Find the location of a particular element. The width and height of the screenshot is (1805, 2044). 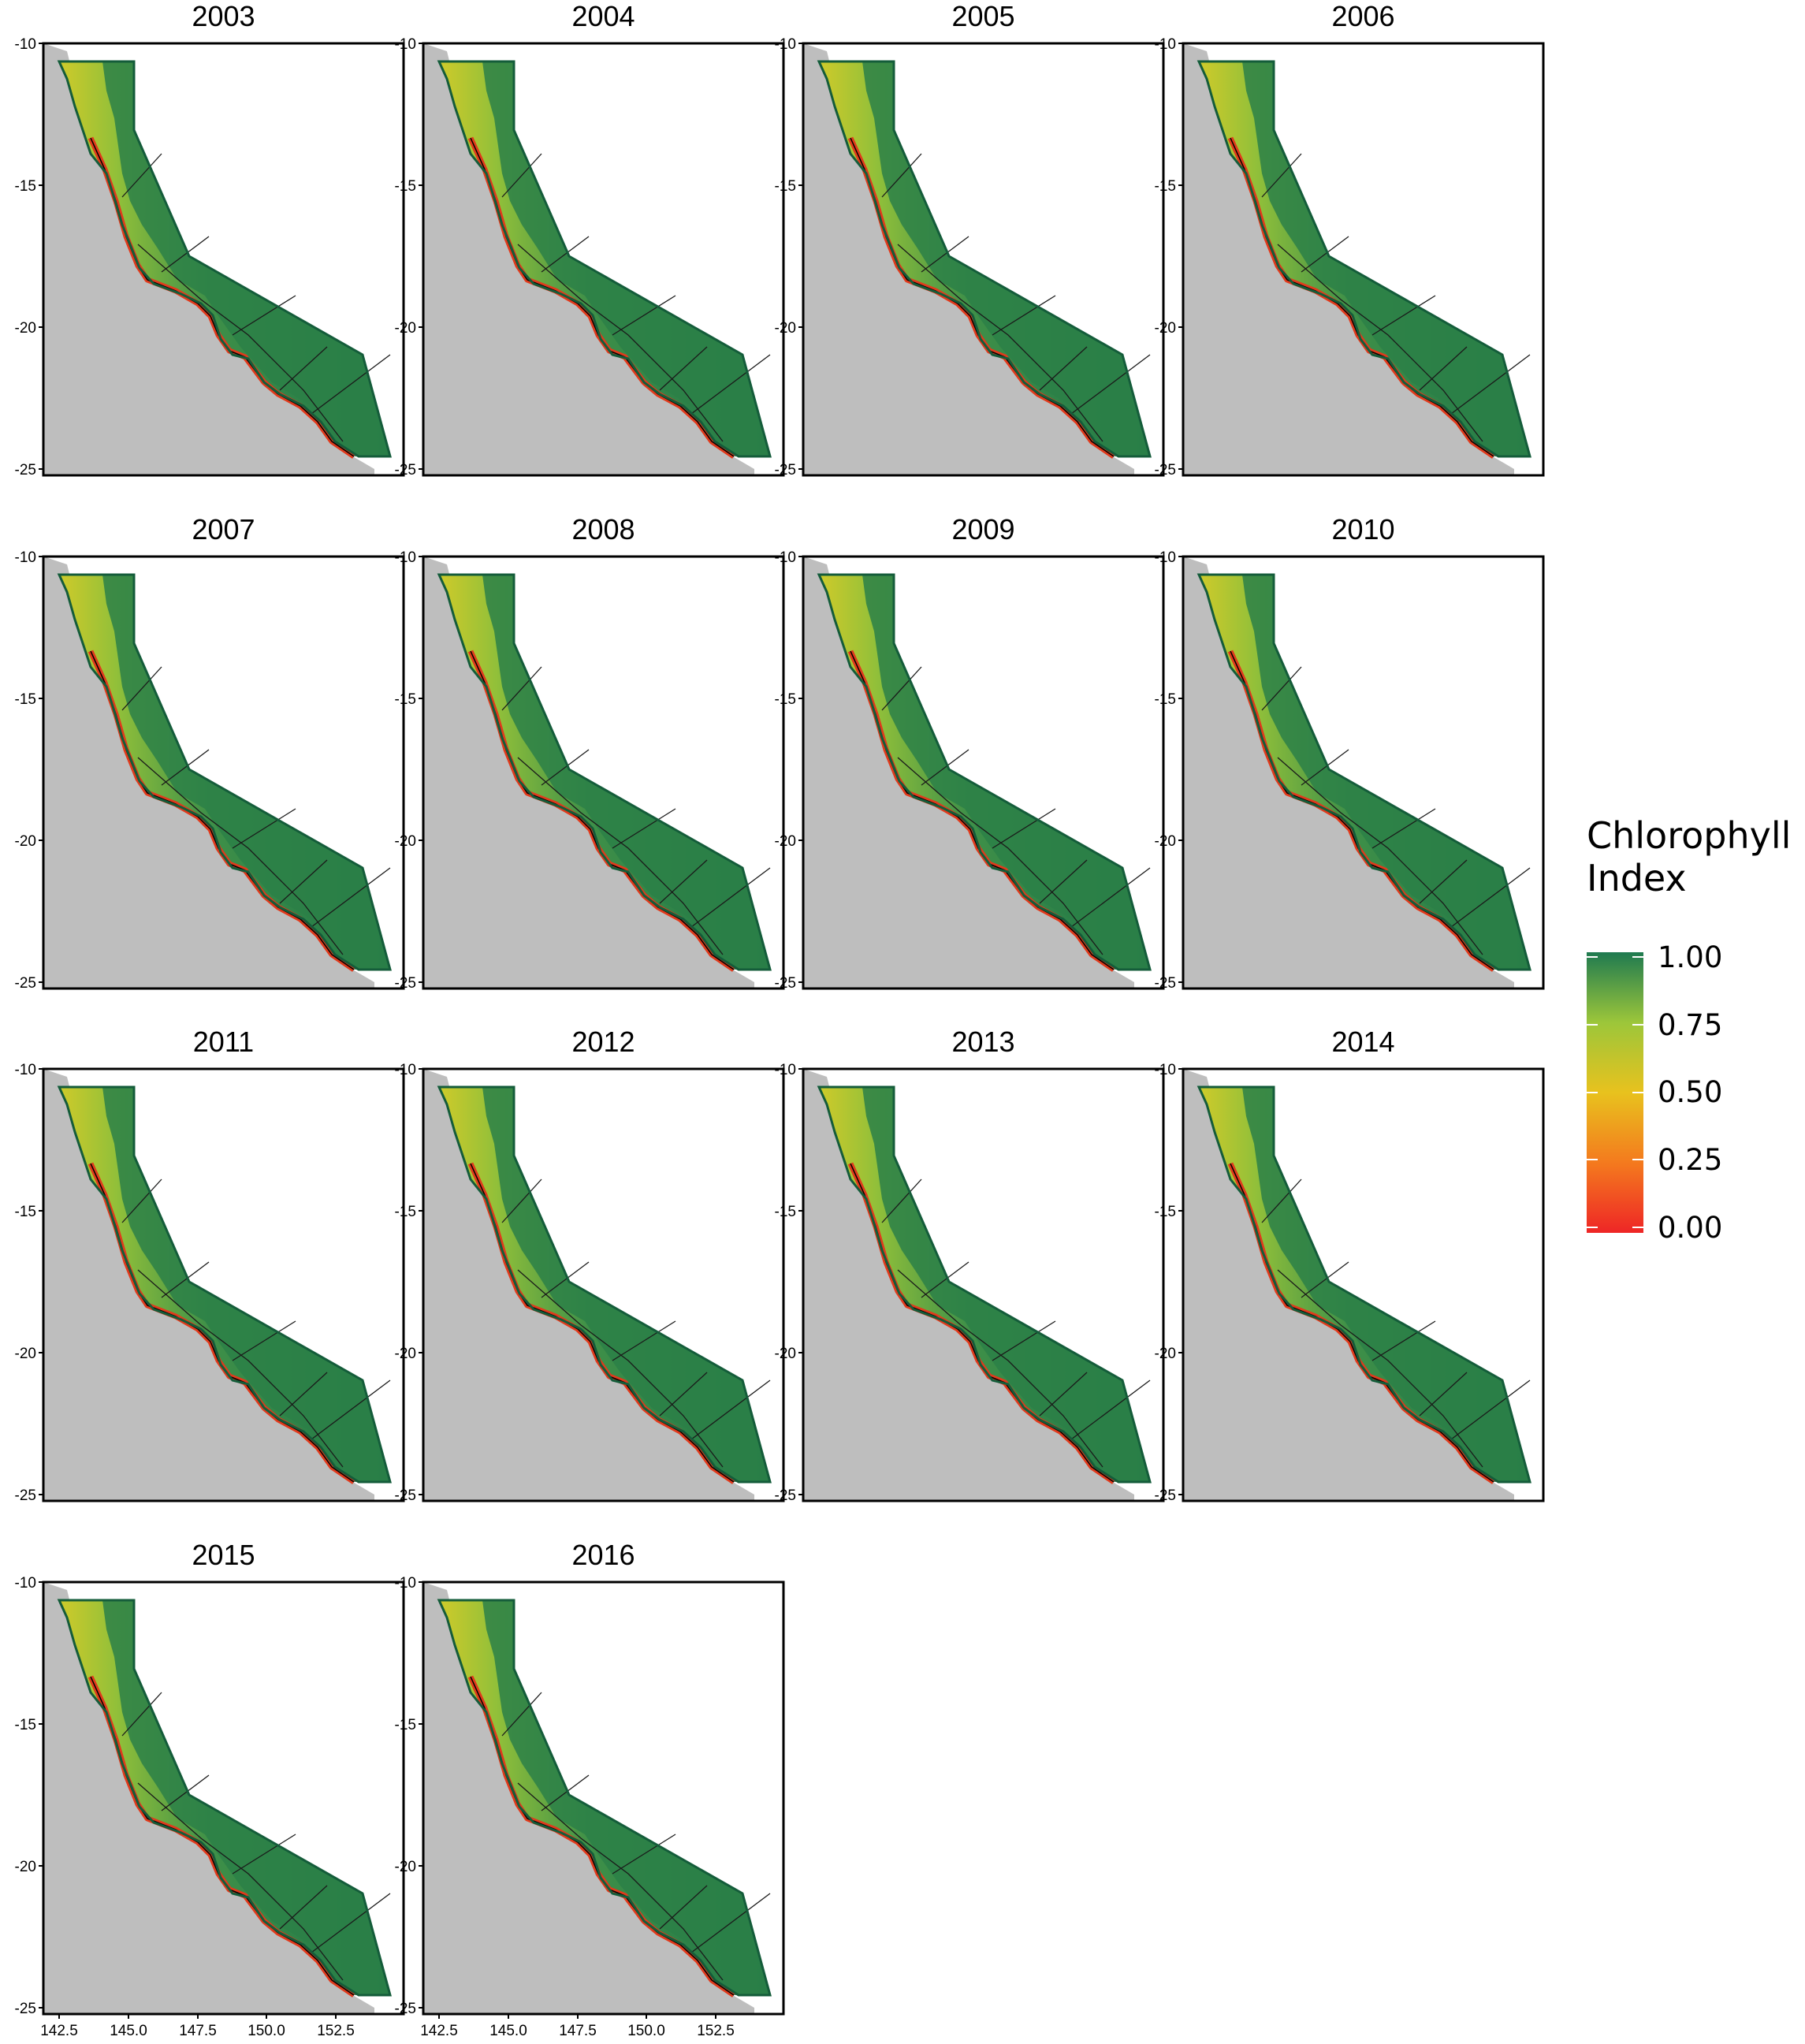

map-panel: 2003 -10 -15 -20 -25 is located at coordinates (210, 239).